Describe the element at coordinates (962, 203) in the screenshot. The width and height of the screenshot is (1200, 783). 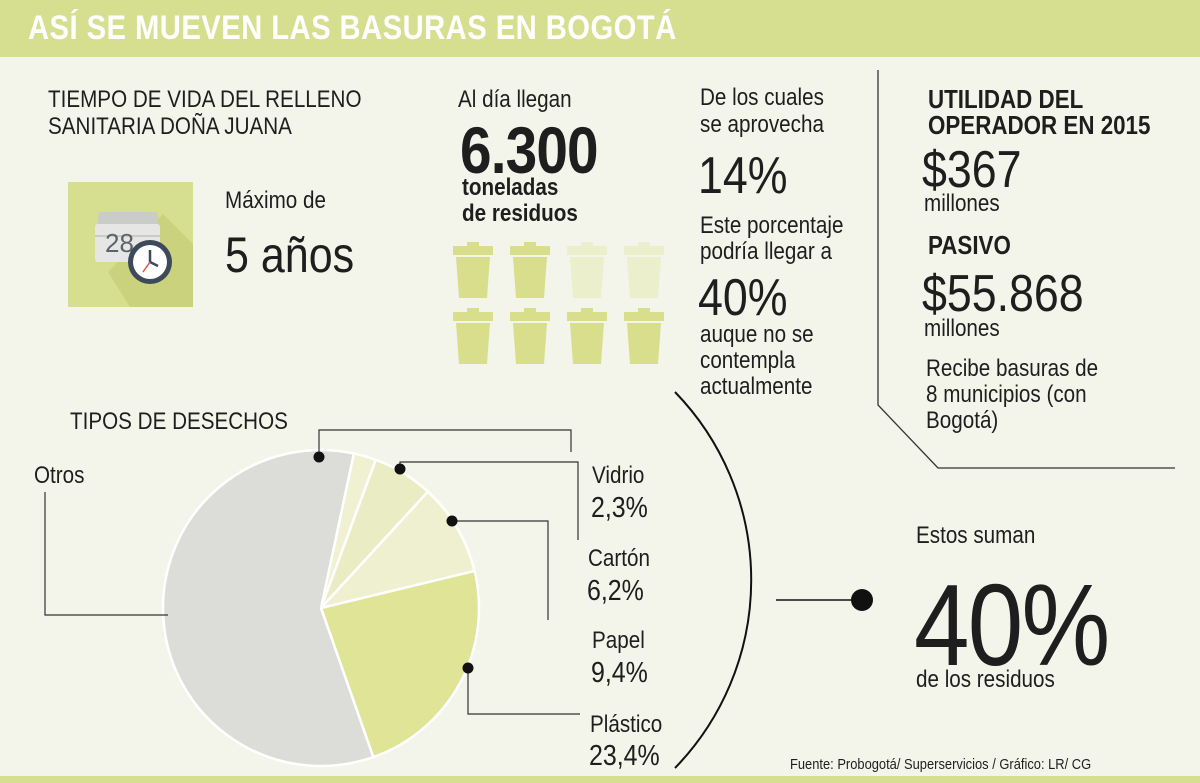
I see `profit-unit: millones` at that location.